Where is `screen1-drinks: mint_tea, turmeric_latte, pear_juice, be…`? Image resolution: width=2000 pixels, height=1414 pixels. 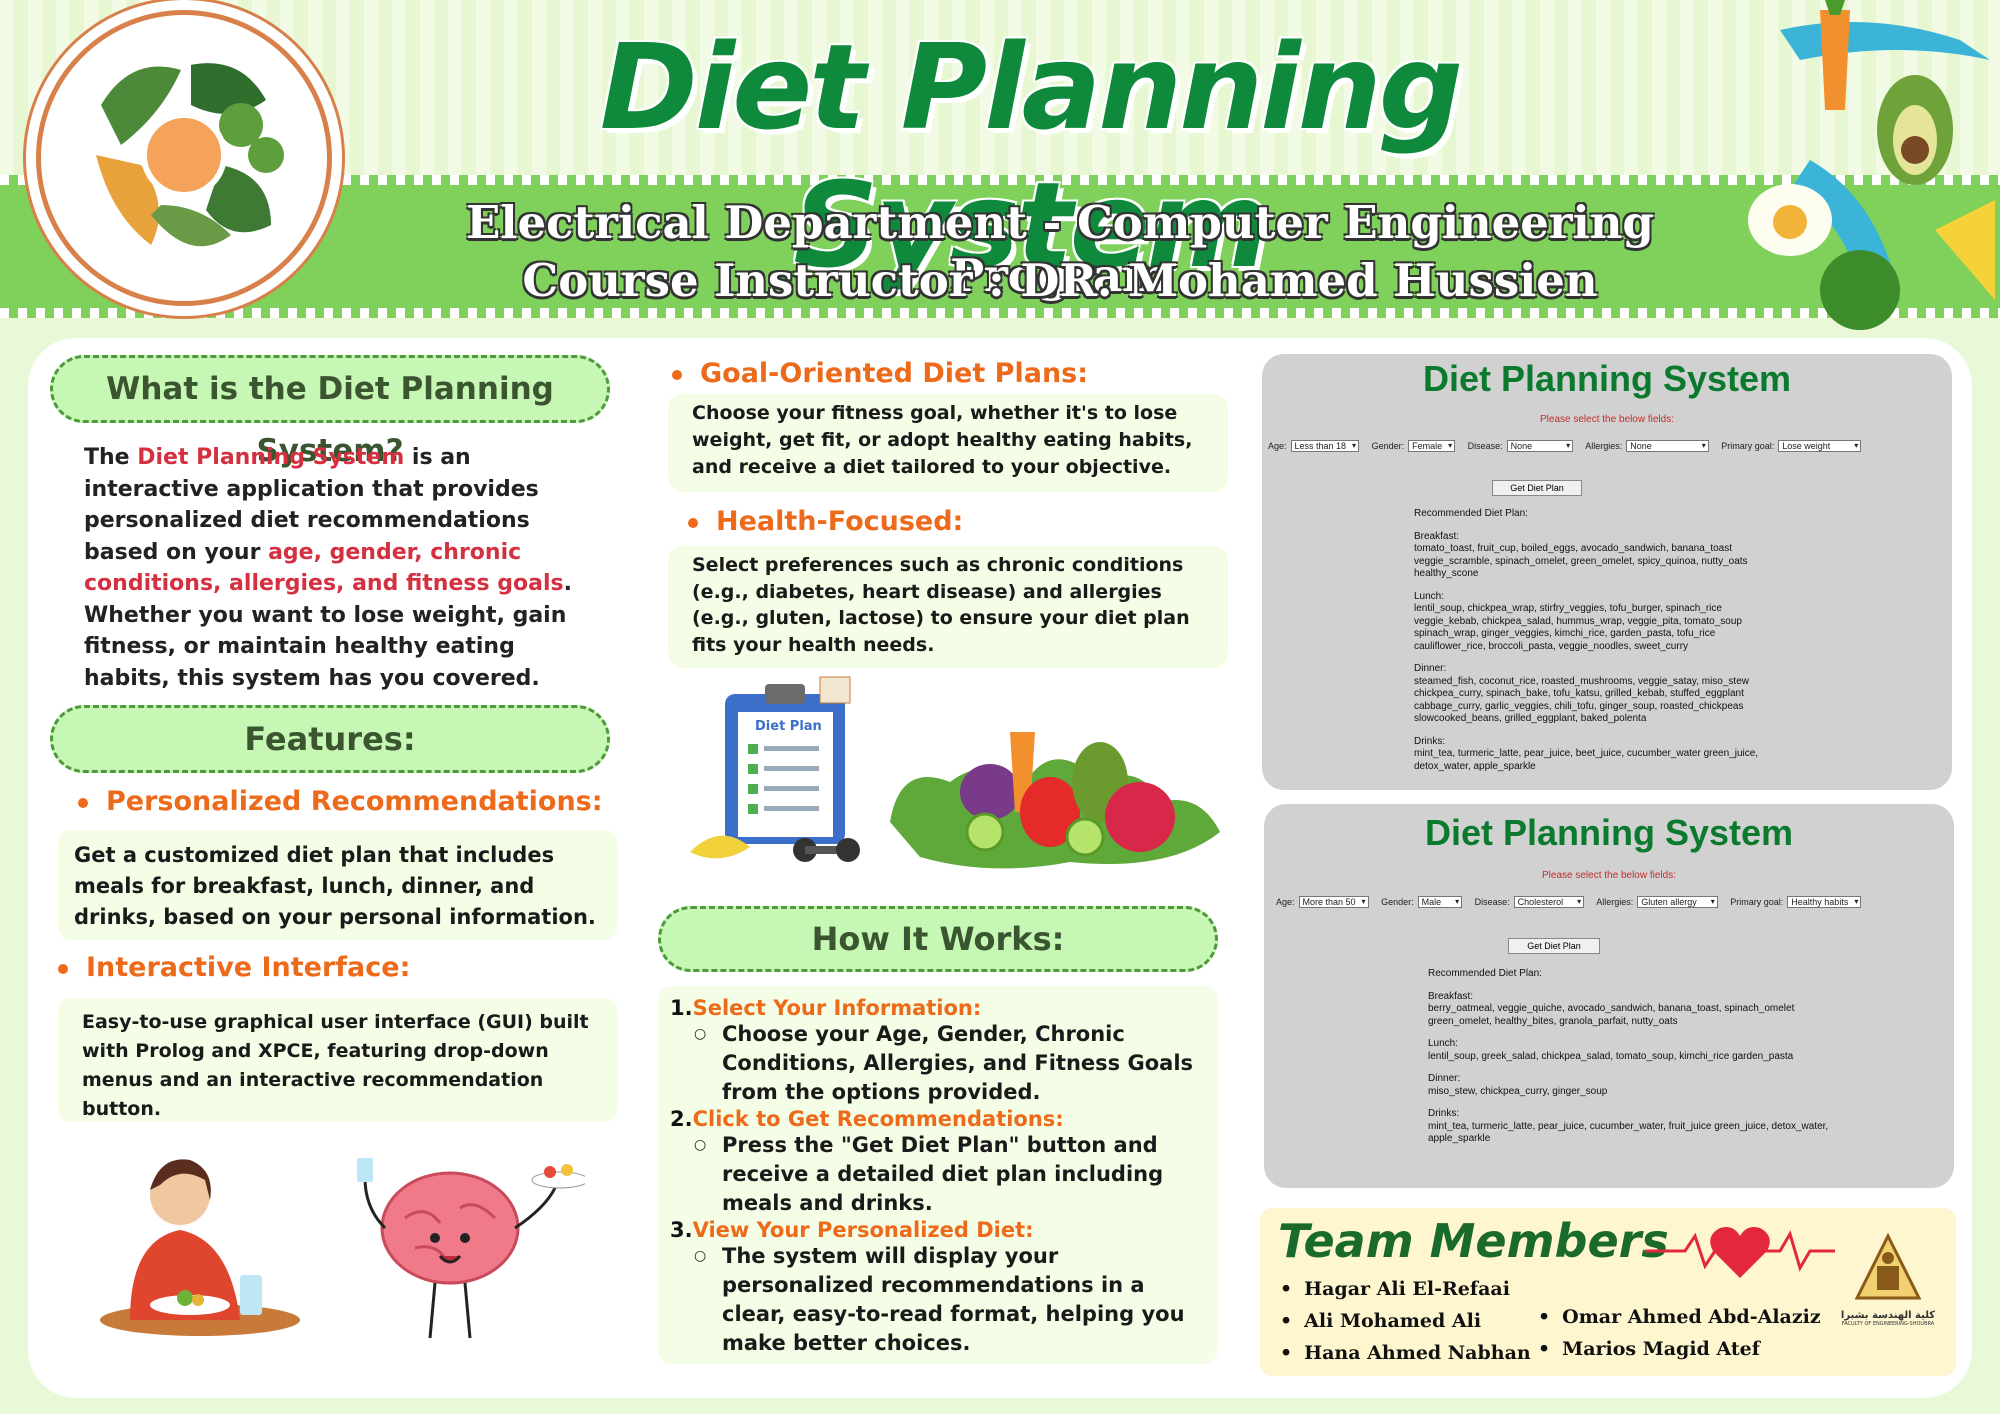 screen1-drinks: mint_tea, turmeric_latte, pear_juice, be… is located at coordinates (1586, 760).